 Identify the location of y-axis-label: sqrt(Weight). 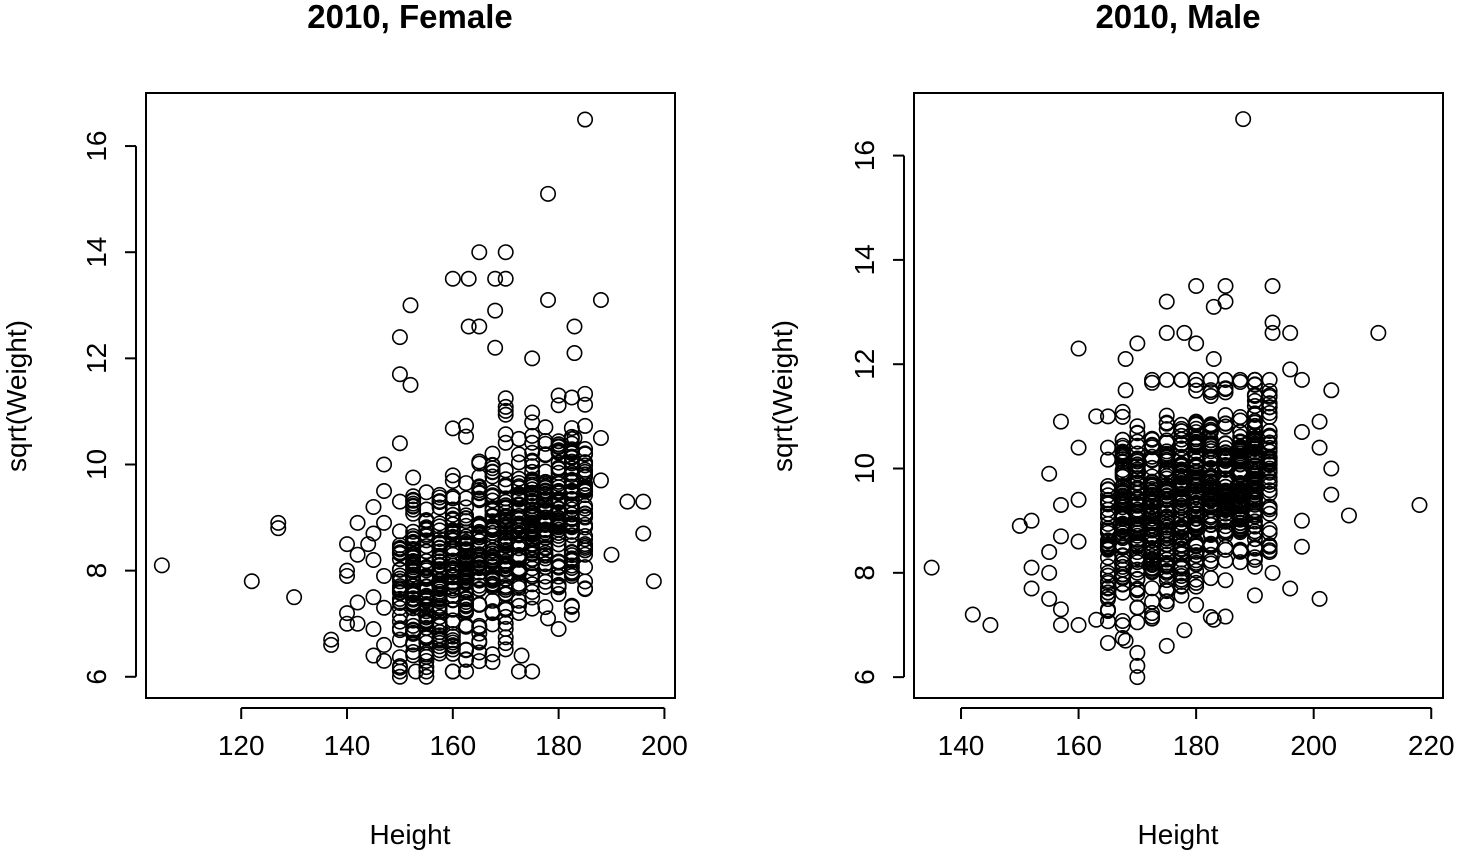
(16, 396).